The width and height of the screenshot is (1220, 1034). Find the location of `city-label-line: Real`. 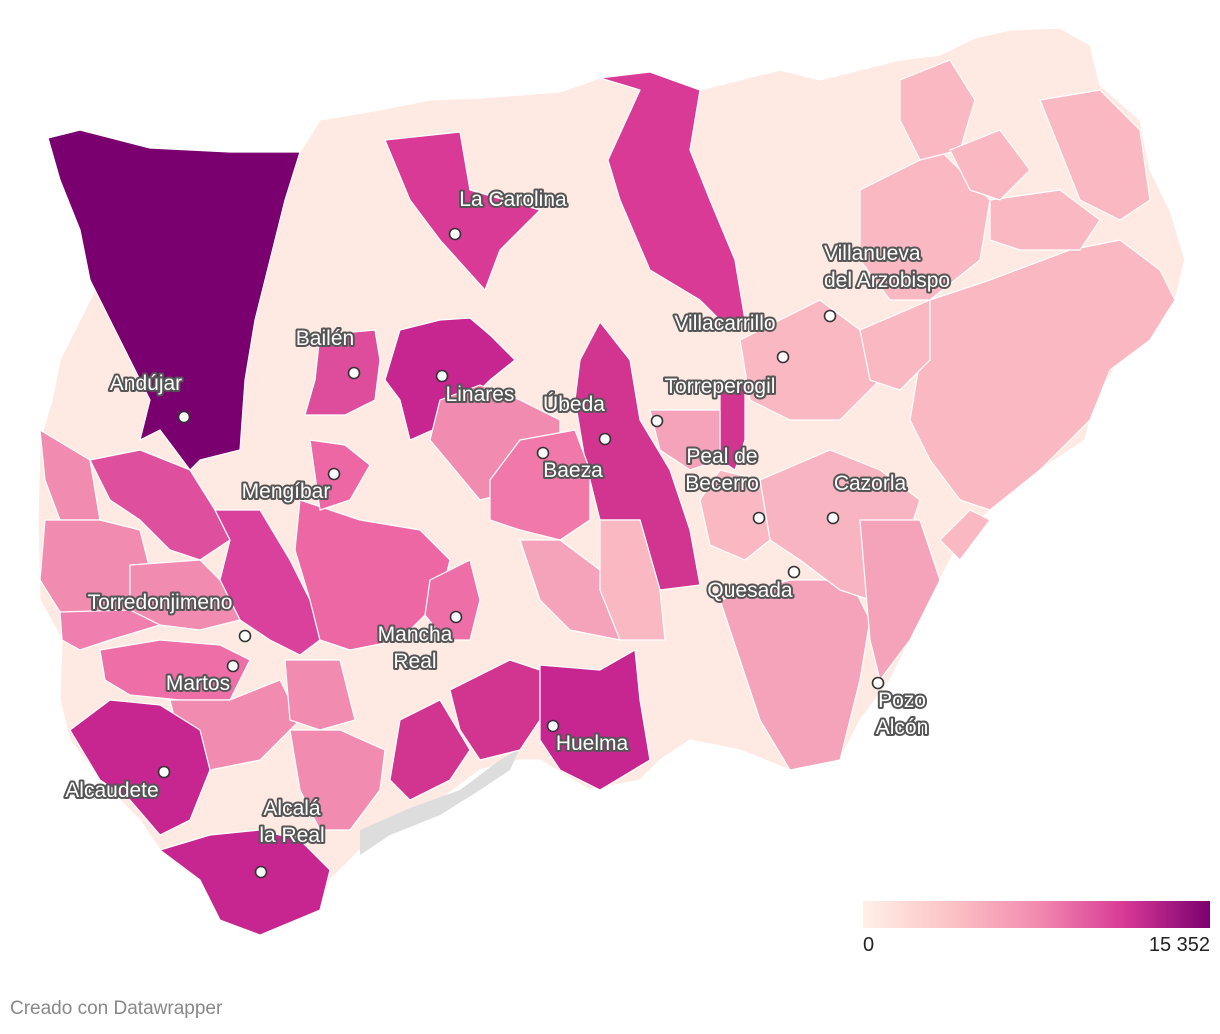

city-label-line: Real is located at coordinates (414, 661).